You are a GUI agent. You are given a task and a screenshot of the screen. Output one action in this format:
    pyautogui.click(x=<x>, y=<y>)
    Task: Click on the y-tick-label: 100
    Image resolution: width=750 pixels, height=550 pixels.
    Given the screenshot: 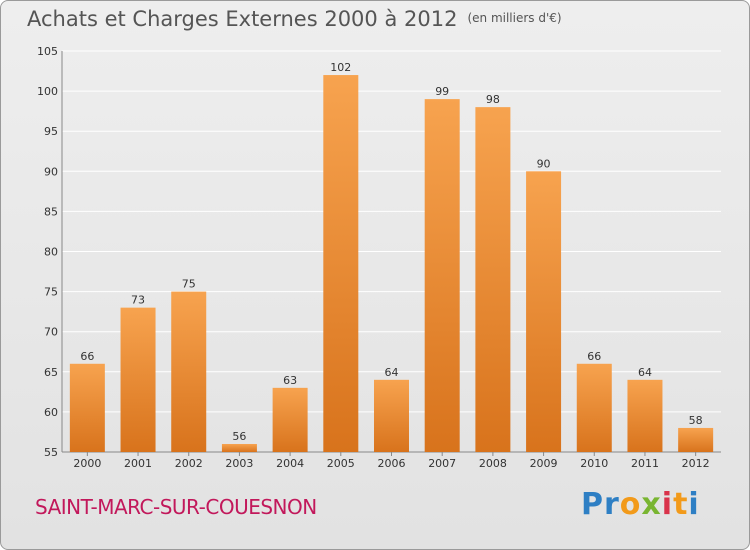 What is the action you would take?
    pyautogui.click(x=47, y=91)
    